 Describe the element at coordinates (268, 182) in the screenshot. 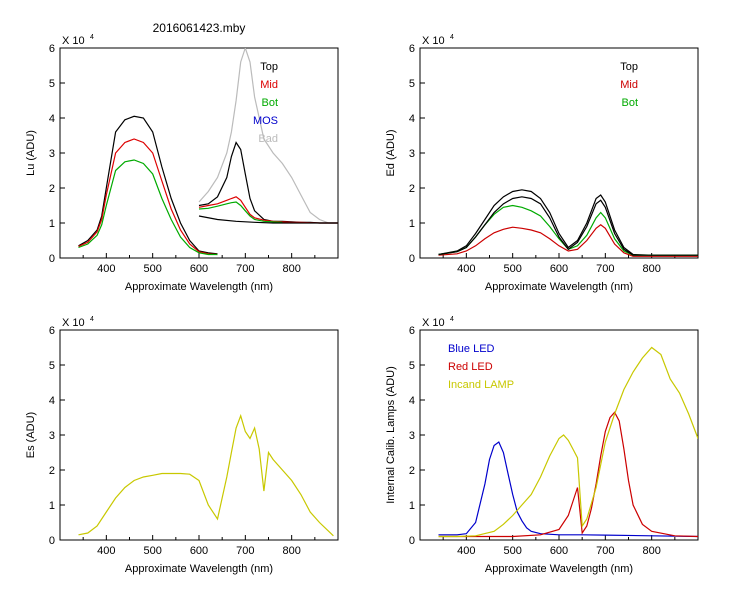

I see `series-line-top-red-band-` at that location.